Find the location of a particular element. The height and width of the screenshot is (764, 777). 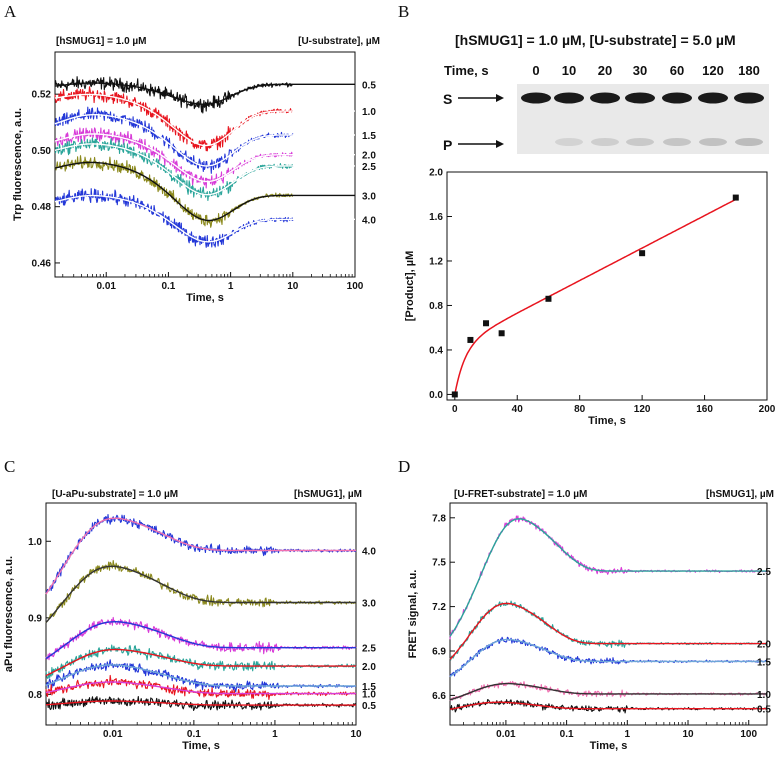

panel-c-fit-1.0 is located at coordinates (200, 688).